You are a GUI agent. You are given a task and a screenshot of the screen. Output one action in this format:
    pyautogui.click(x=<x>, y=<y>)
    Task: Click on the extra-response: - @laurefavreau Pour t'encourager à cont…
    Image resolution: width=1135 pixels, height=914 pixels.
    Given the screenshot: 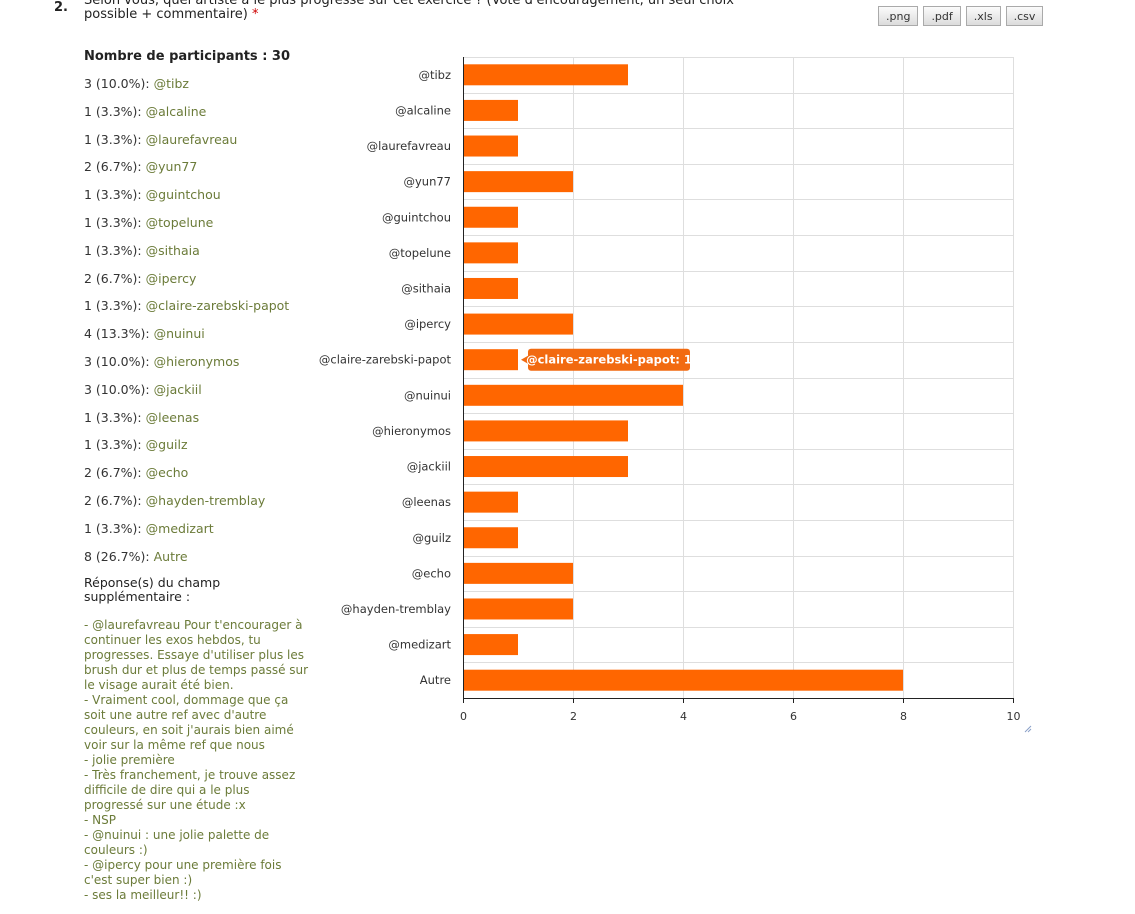 What is the action you would take?
    pyautogui.click(x=196, y=655)
    